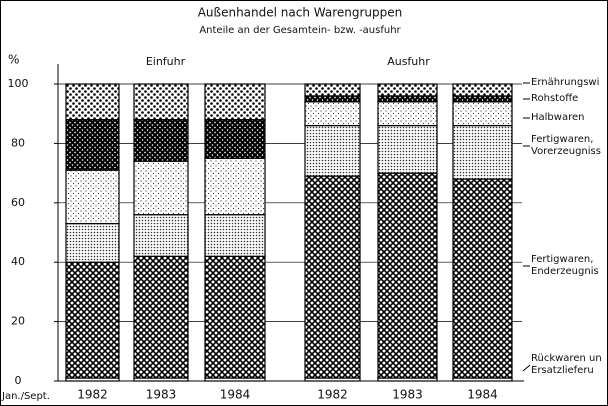 The width and height of the screenshot is (608, 406). I want to click on x-prefix: Jan./Sept., so click(25, 396).